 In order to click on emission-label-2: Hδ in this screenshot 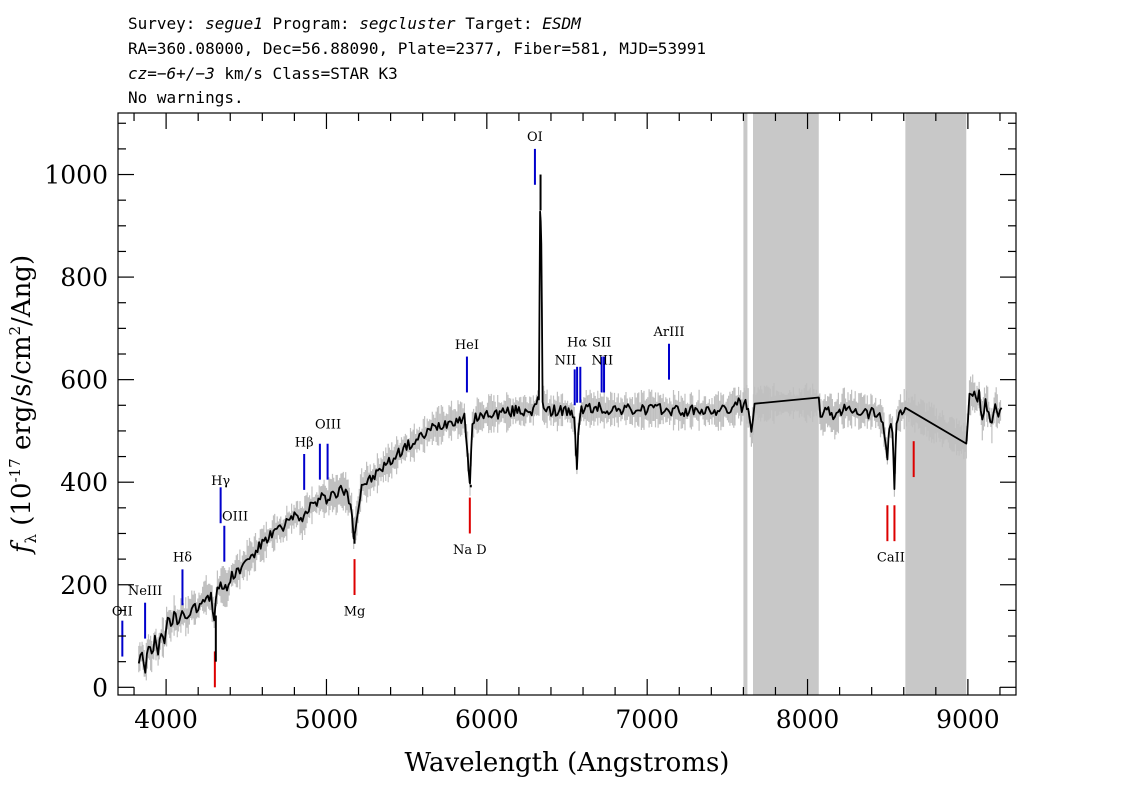, I will do `click(182, 558)`.